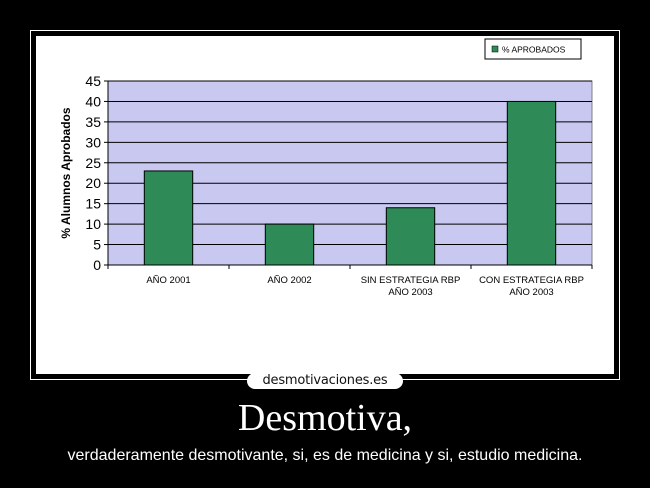  I want to click on x-tick-label: SIN ESTRATEGIA RBP, so click(411, 280).